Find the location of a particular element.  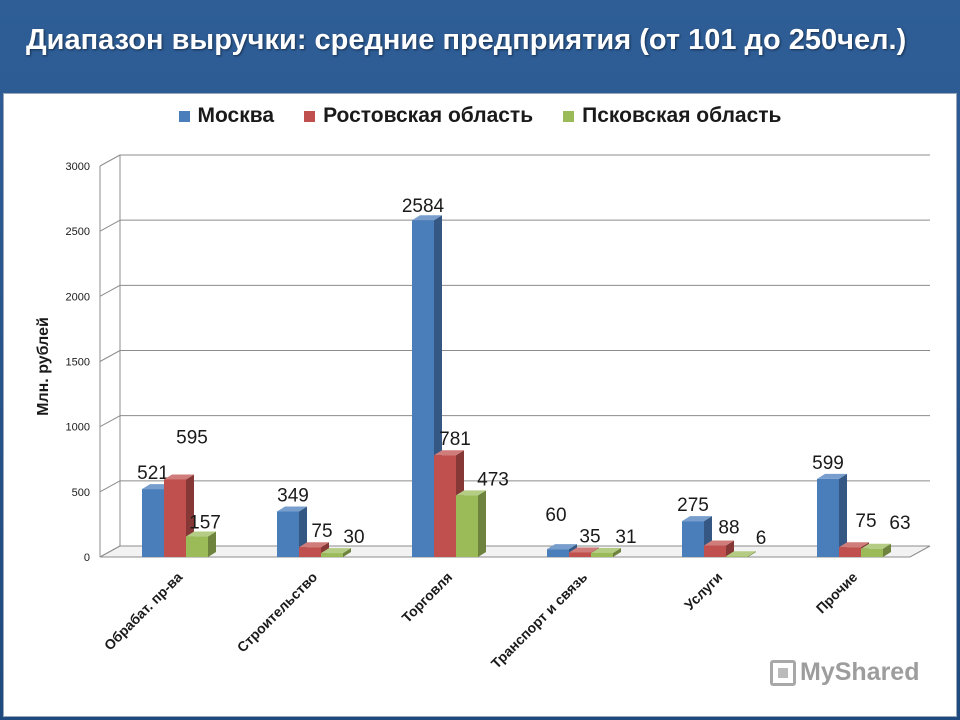

y-tick-label: 2500 is located at coordinates (78, 232).